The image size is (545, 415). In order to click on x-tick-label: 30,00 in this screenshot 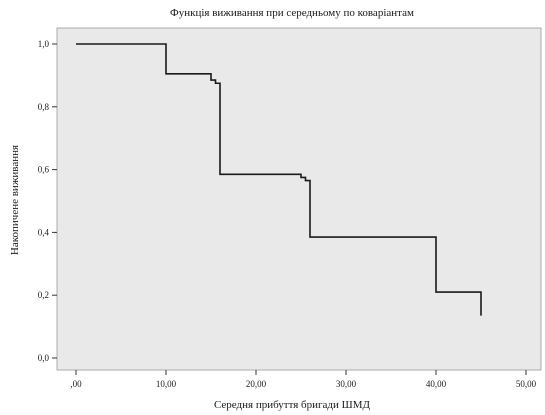, I will do `click(346, 384)`.